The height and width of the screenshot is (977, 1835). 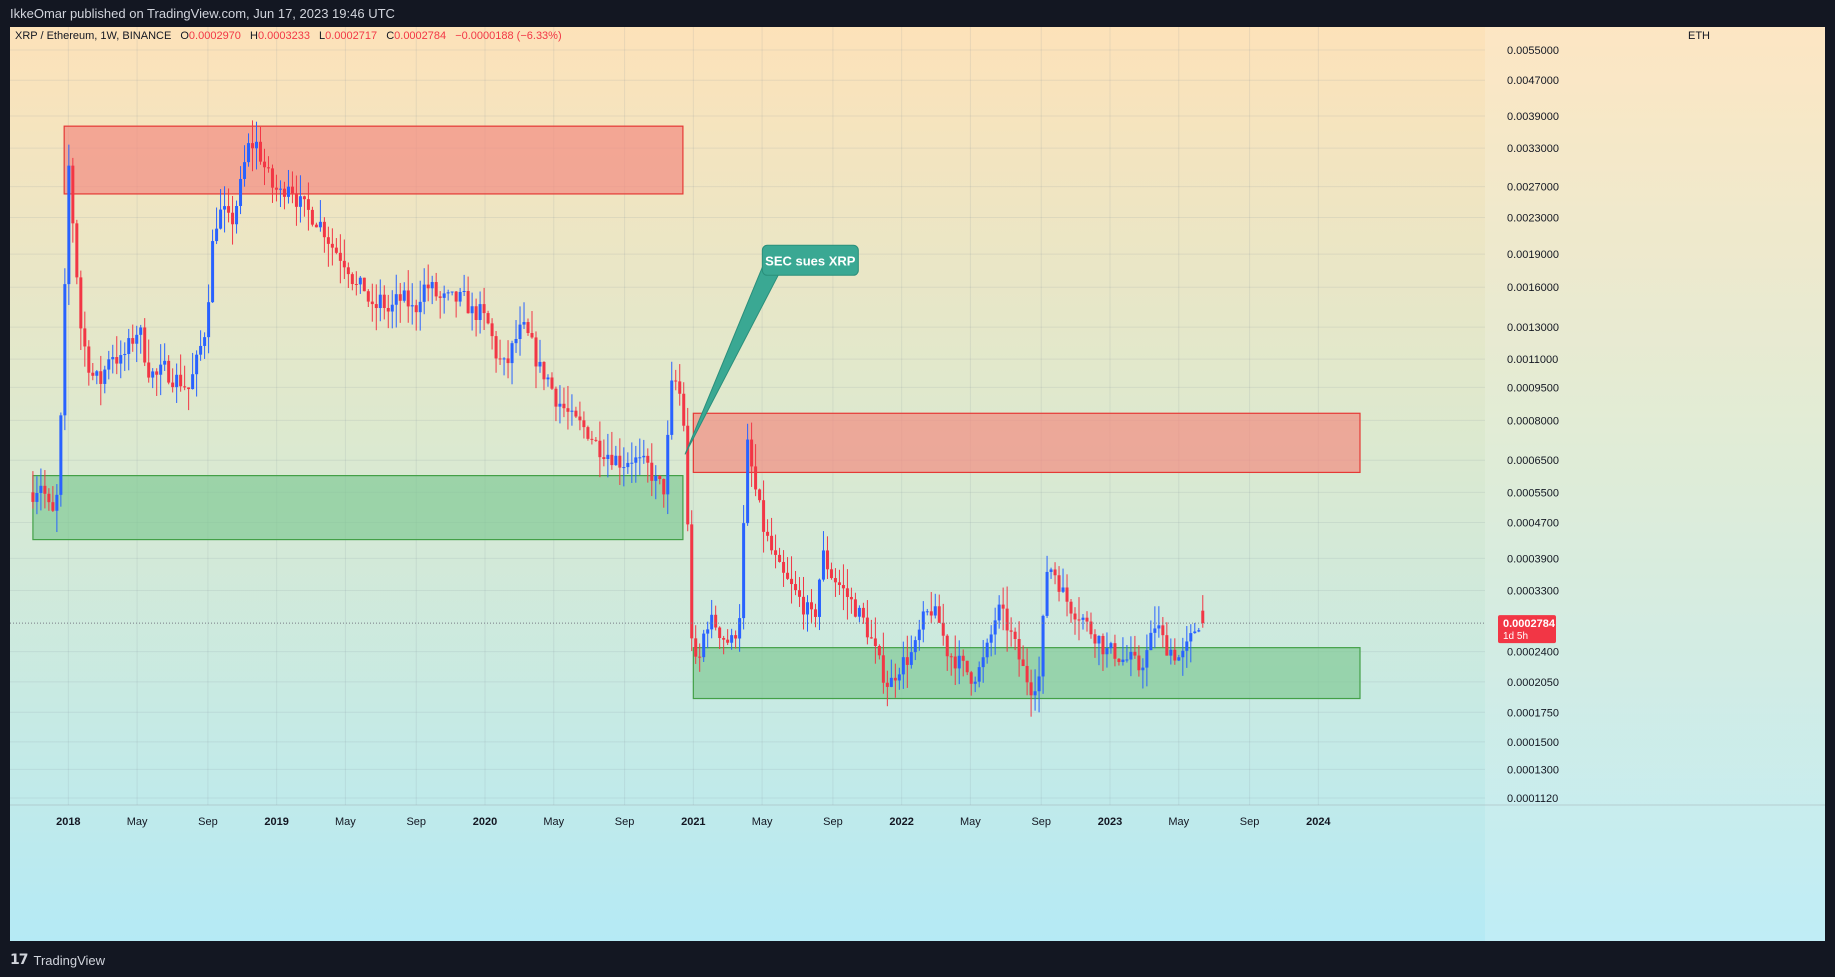 I want to click on y-tick-label: 0.0001750, so click(x=1533, y=713).